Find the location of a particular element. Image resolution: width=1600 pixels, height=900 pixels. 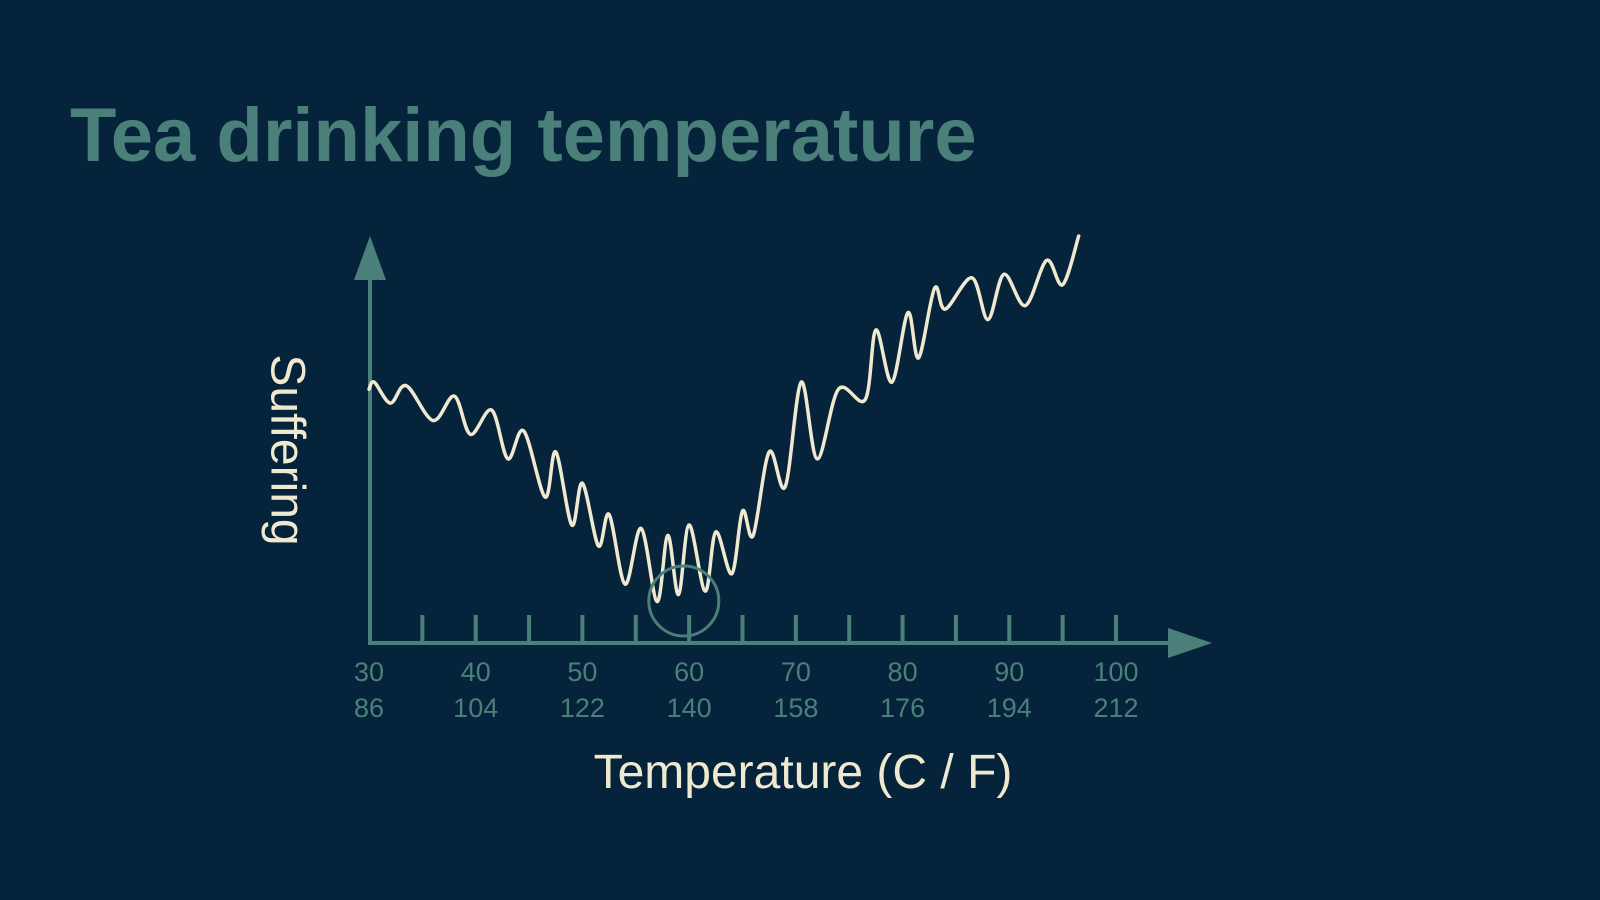

tick-label-celsius: 50 is located at coordinates (582, 672).